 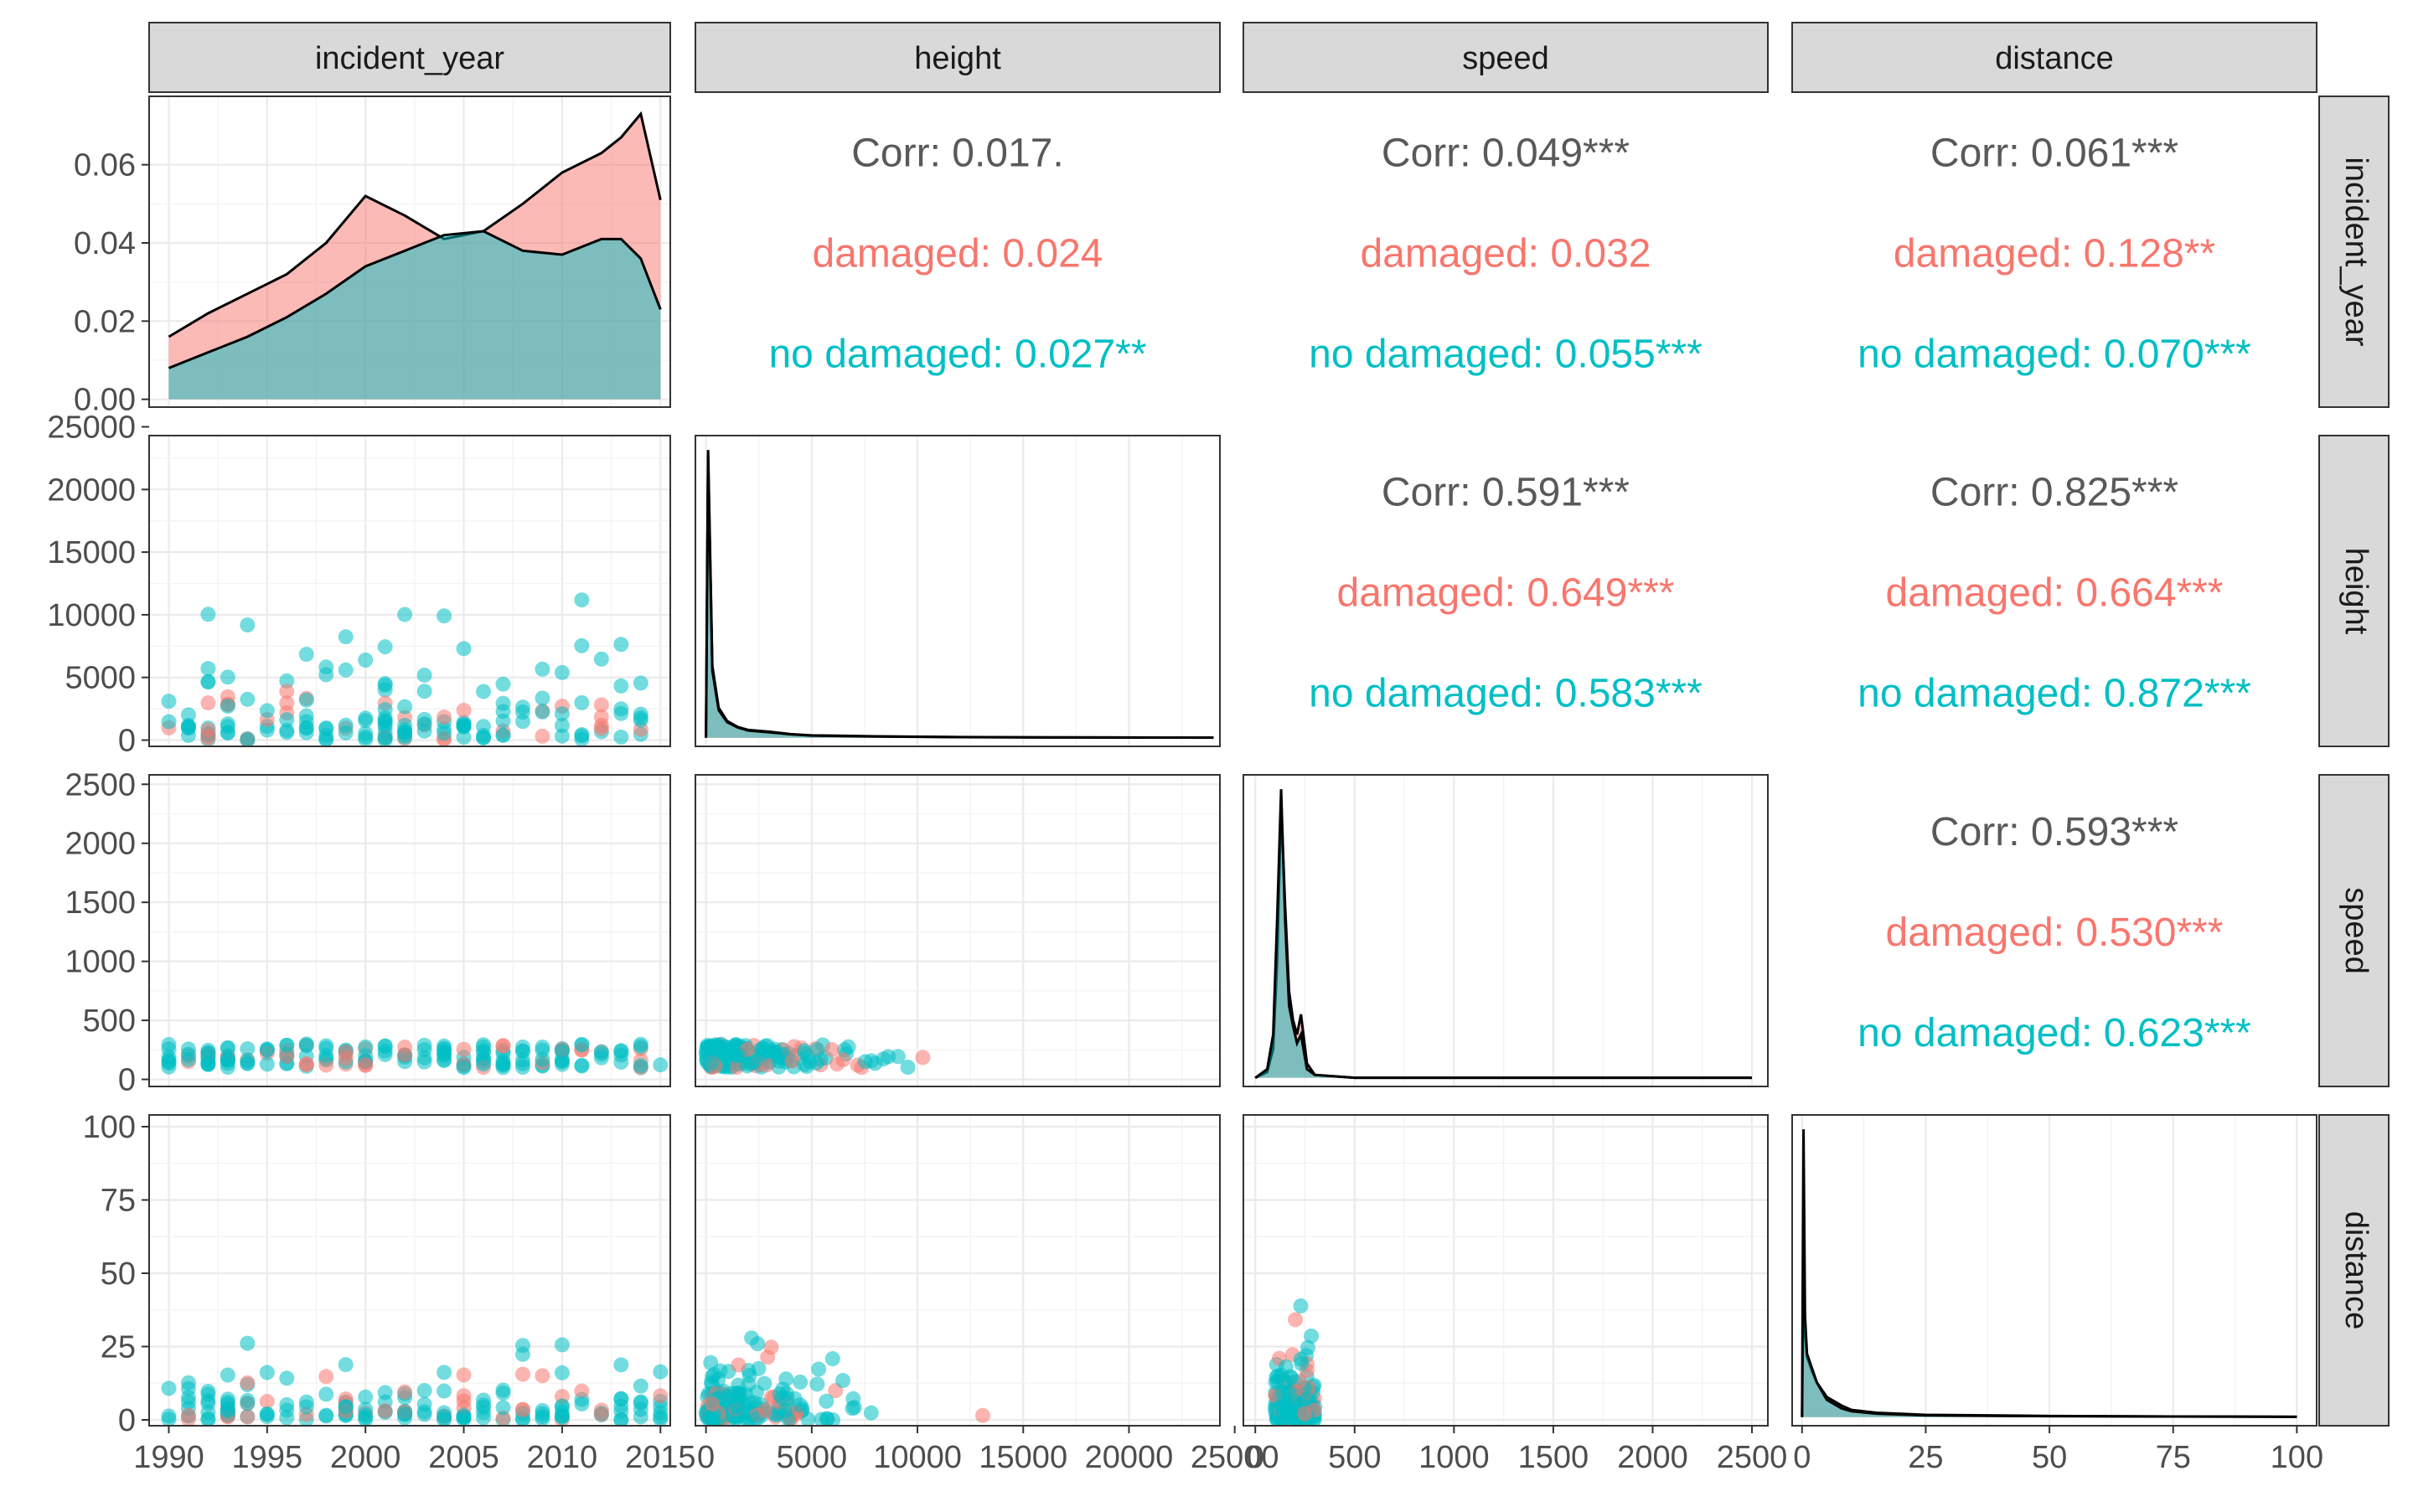 I want to click on density-line-no_damaged, so click(x=959, y=598).